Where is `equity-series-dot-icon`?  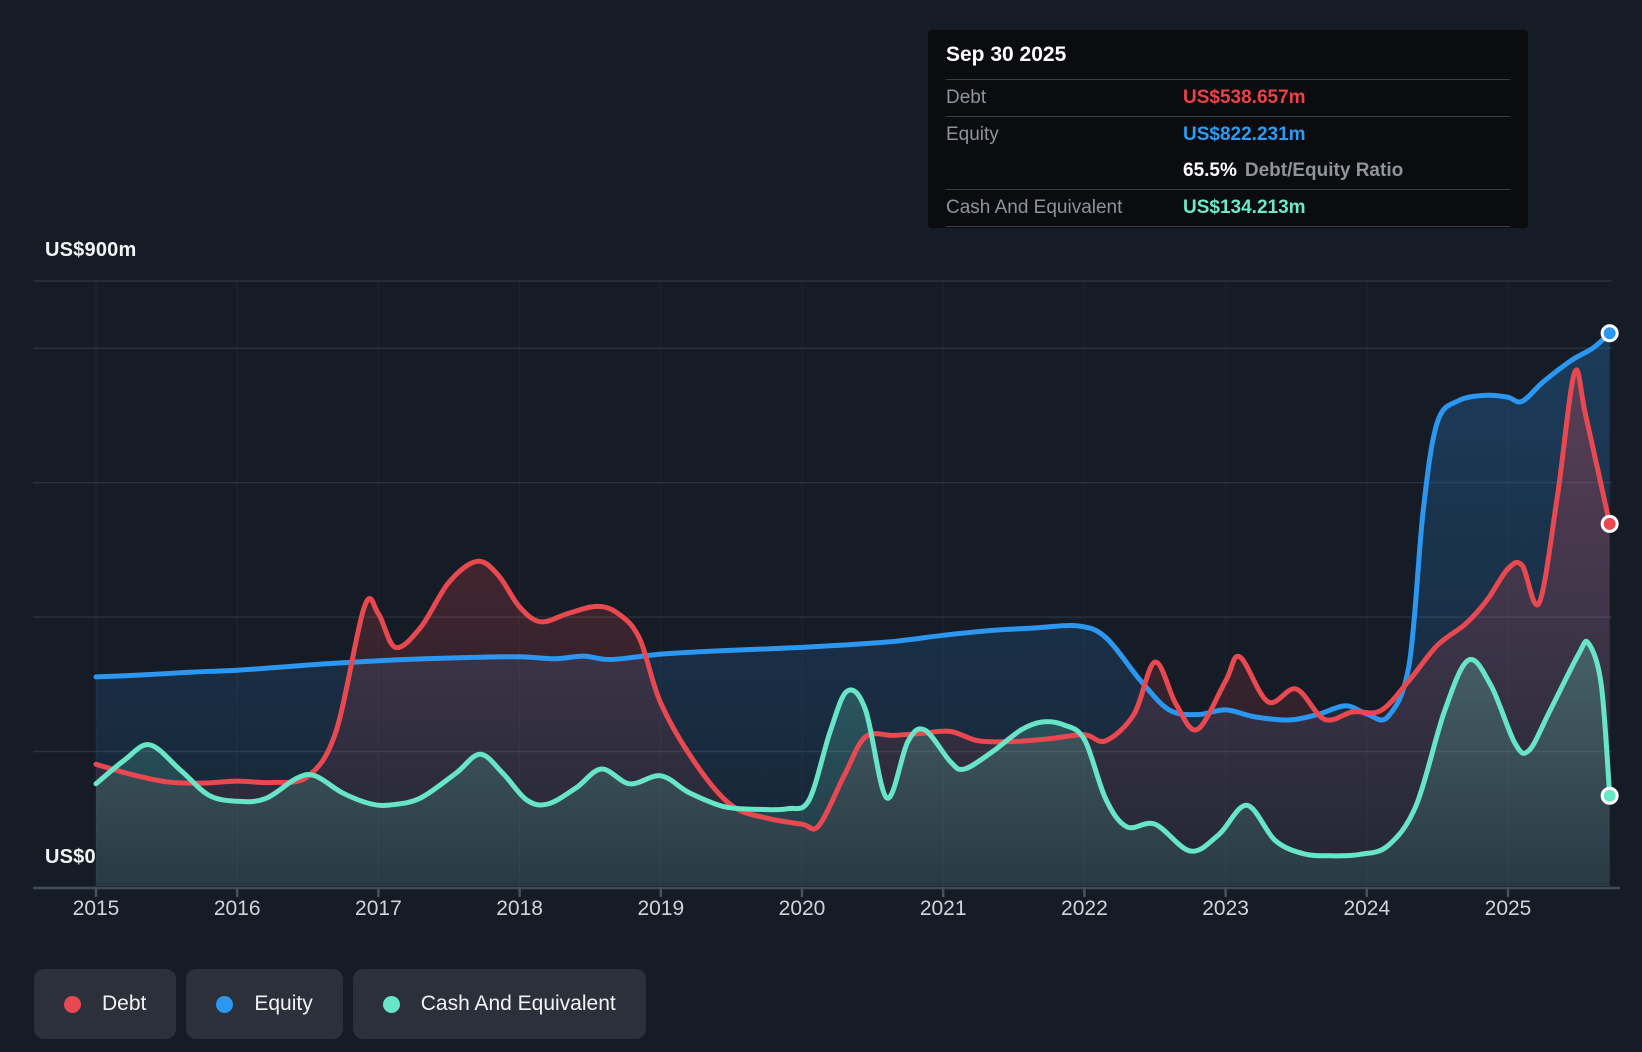
equity-series-dot-icon is located at coordinates (225, 1004).